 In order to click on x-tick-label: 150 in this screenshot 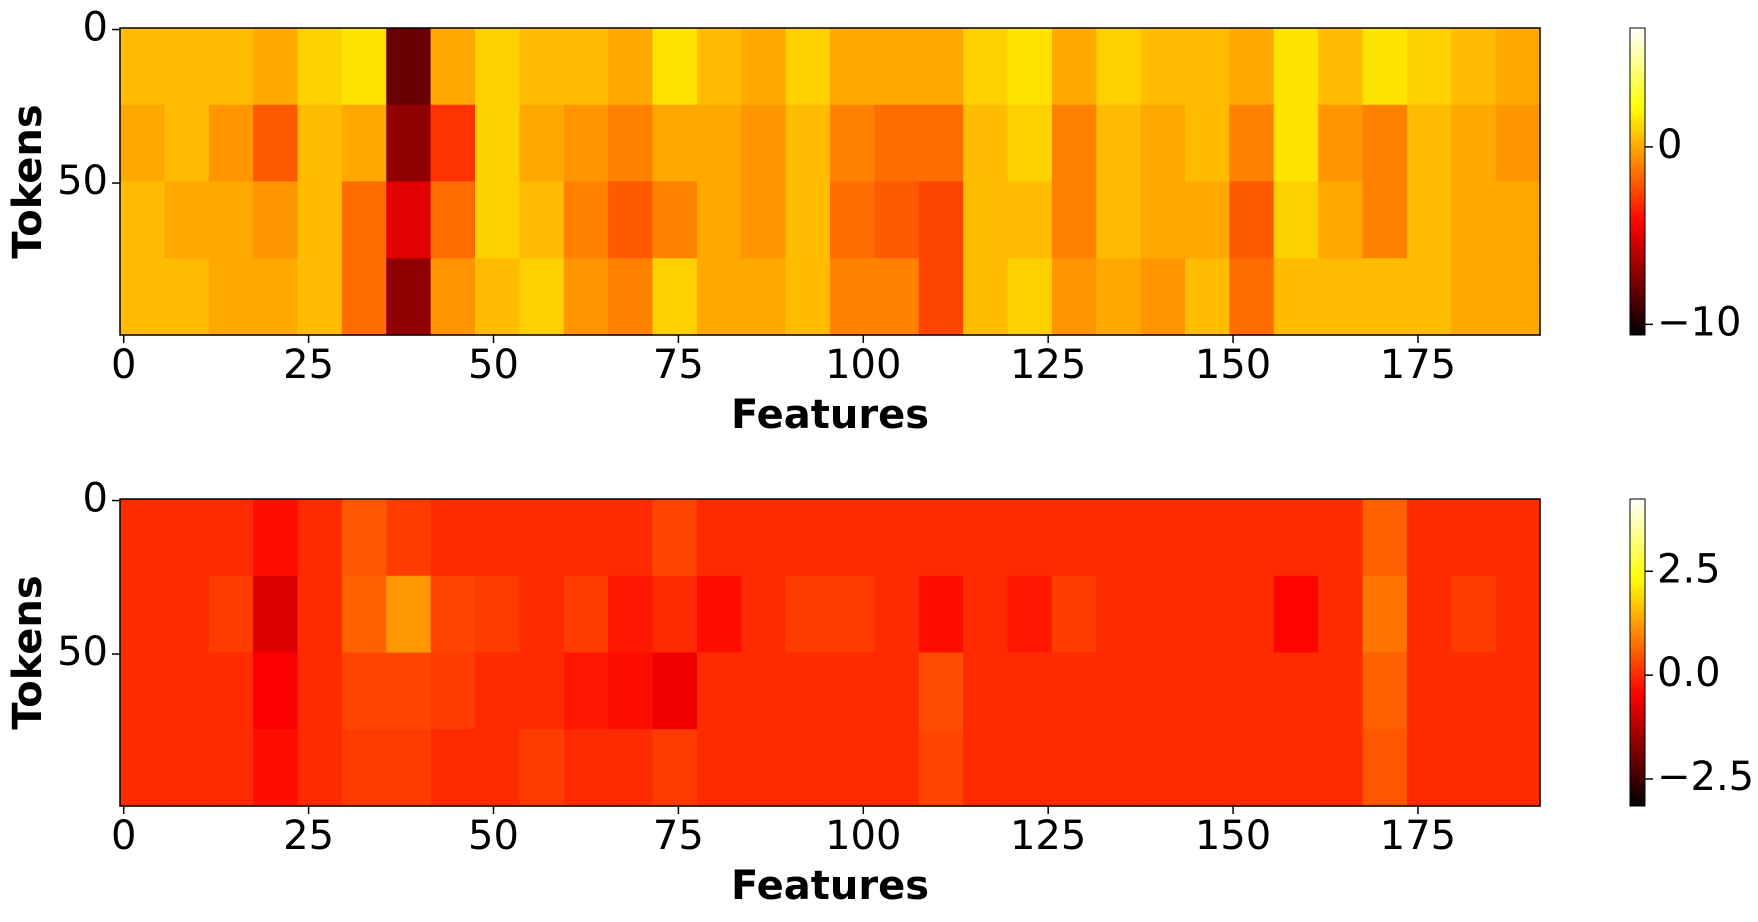, I will do `click(1233, 365)`.